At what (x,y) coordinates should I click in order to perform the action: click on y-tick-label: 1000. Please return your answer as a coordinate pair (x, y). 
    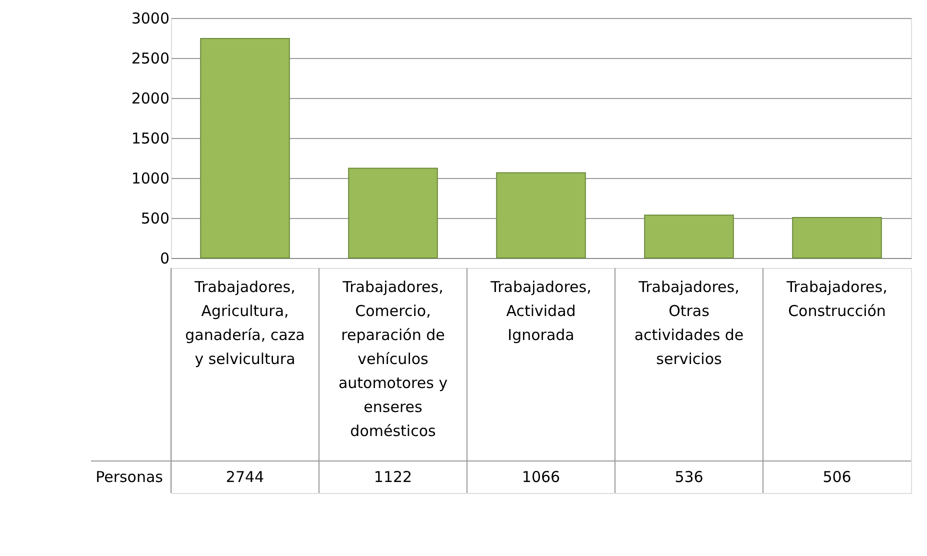
    Looking at the image, I should click on (150, 179).